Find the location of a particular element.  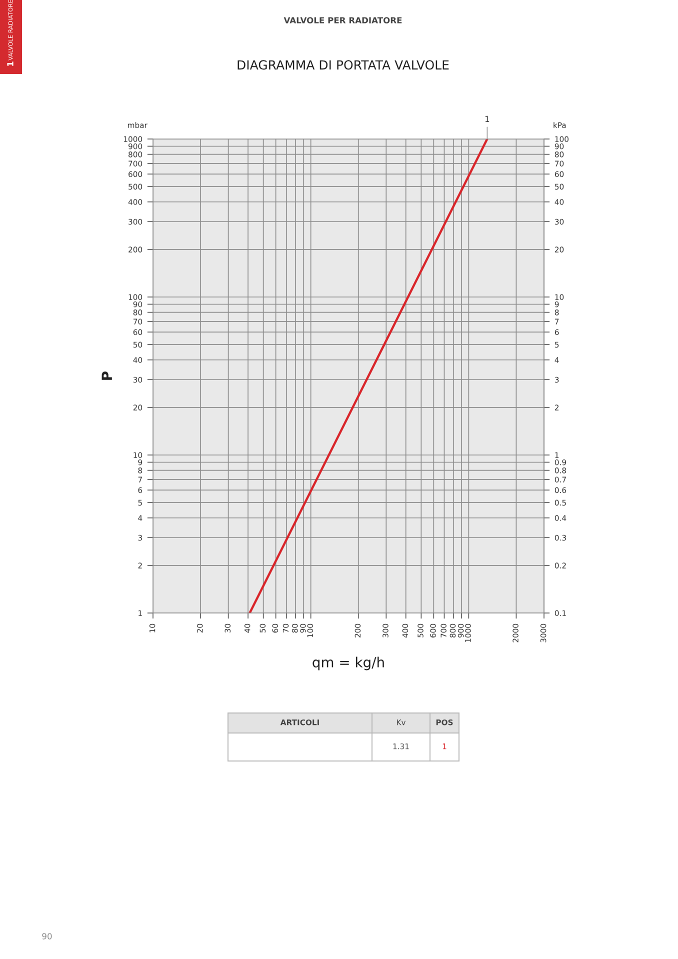

y-axis-title: P is located at coordinates (107, 375).